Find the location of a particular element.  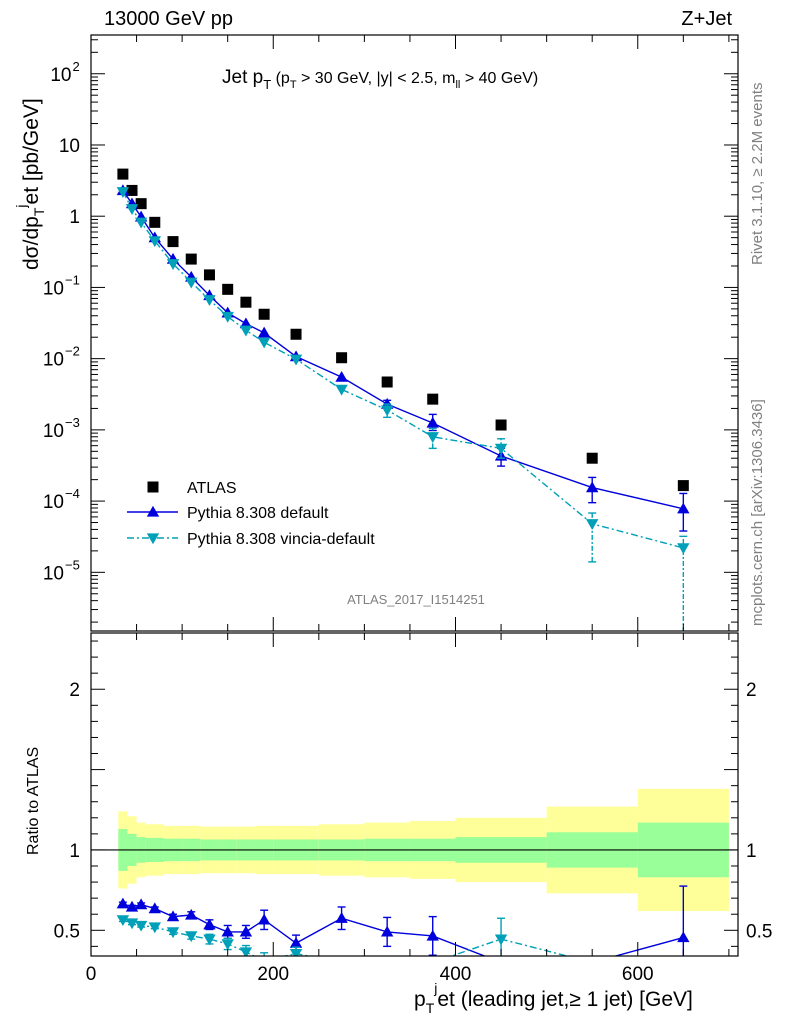

rivet-side-label: Rivet 3.1.10, ≥ 2.2M events is located at coordinates (757, 174).